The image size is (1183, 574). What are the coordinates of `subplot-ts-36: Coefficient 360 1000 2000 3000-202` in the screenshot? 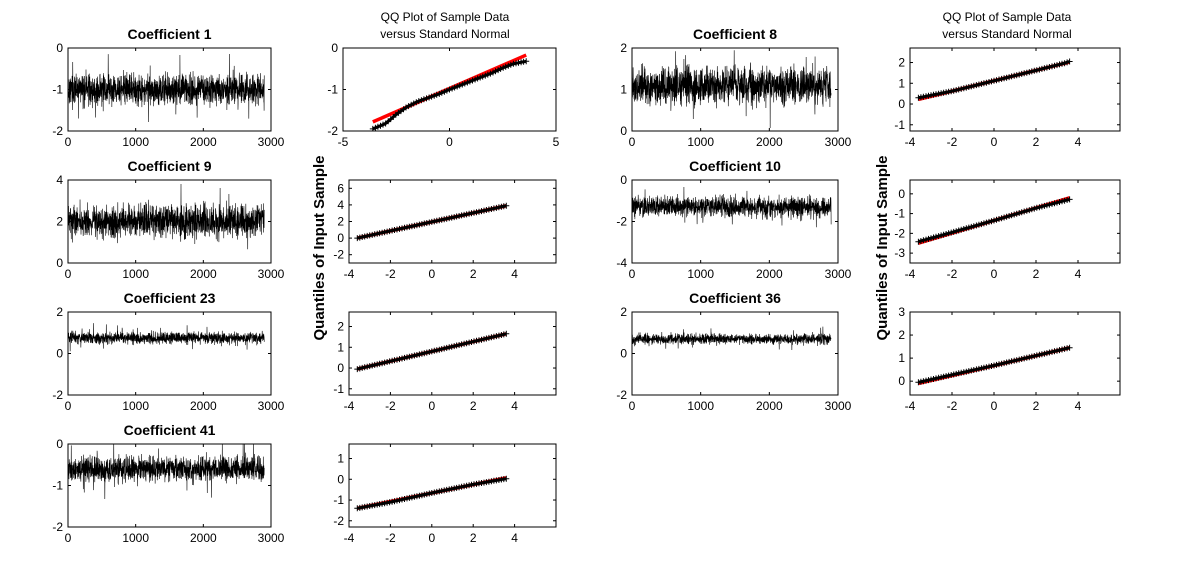 It's located at (733, 351).